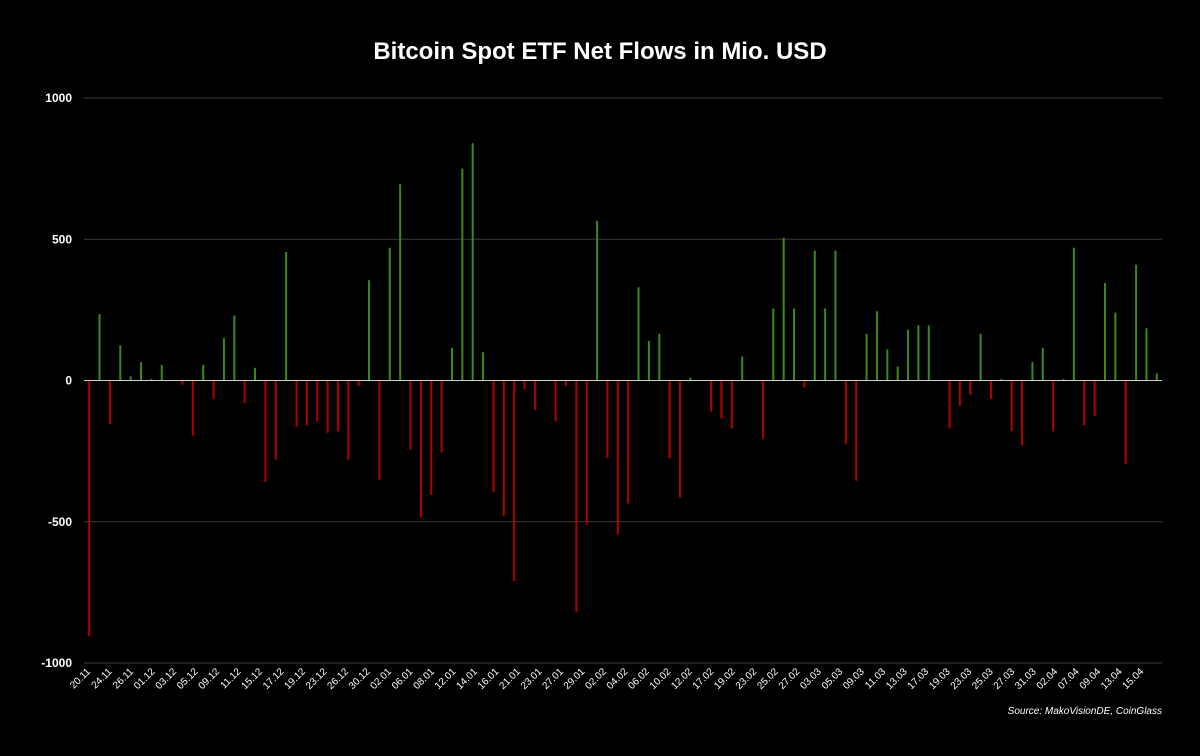  Describe the element at coordinates (1084, 711) in the screenshot. I see `source-note: Source: MakoVisionDE, CoinGlass` at that location.